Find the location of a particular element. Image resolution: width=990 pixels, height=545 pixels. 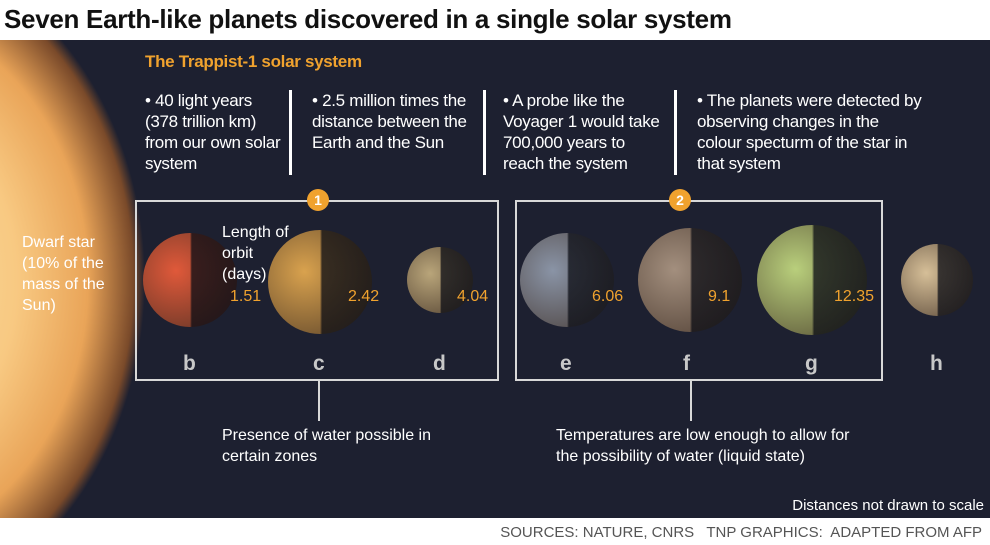

group-2-box is located at coordinates (699, 290).